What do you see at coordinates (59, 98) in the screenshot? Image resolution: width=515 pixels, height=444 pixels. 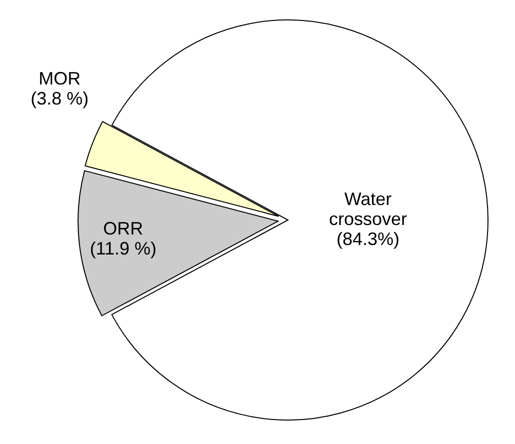 I see `data-label: (3.8 %)` at bounding box center [59, 98].